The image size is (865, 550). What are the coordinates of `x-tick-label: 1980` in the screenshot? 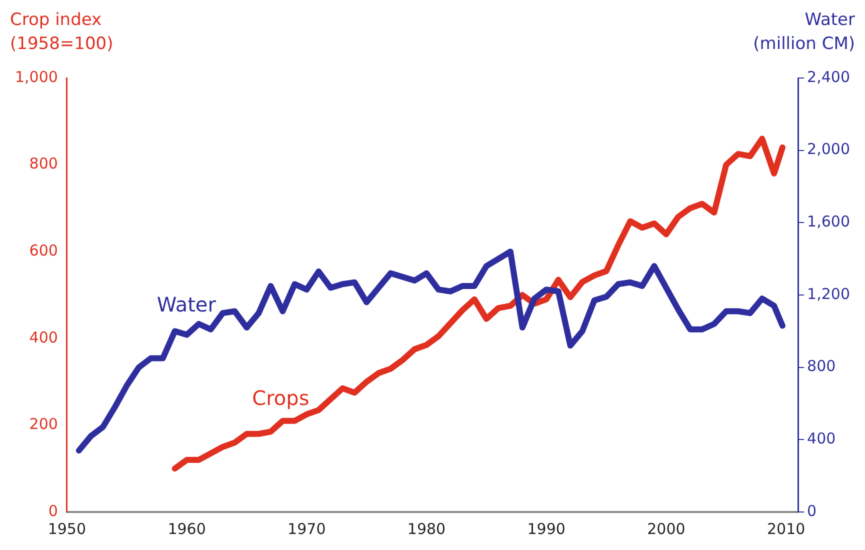 It's located at (426, 529).